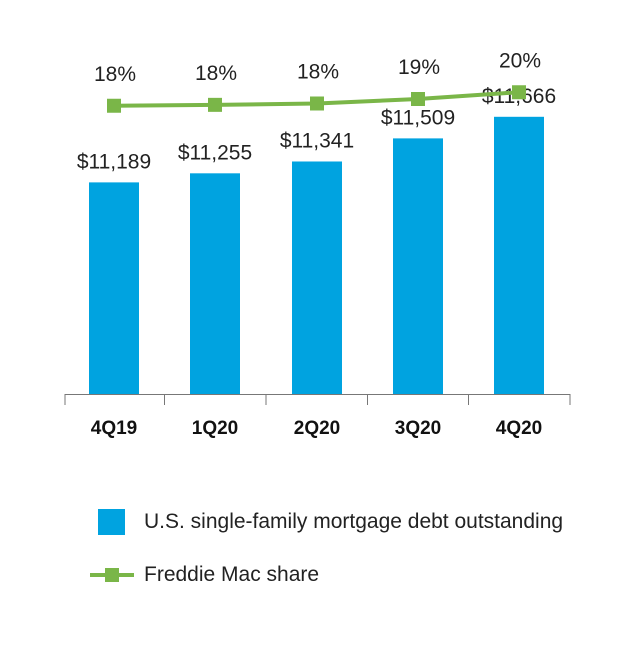 This screenshot has height=672, width=634. Describe the element at coordinates (114, 161) in the screenshot. I see `bar-value-label-4q19: $11,189` at that location.